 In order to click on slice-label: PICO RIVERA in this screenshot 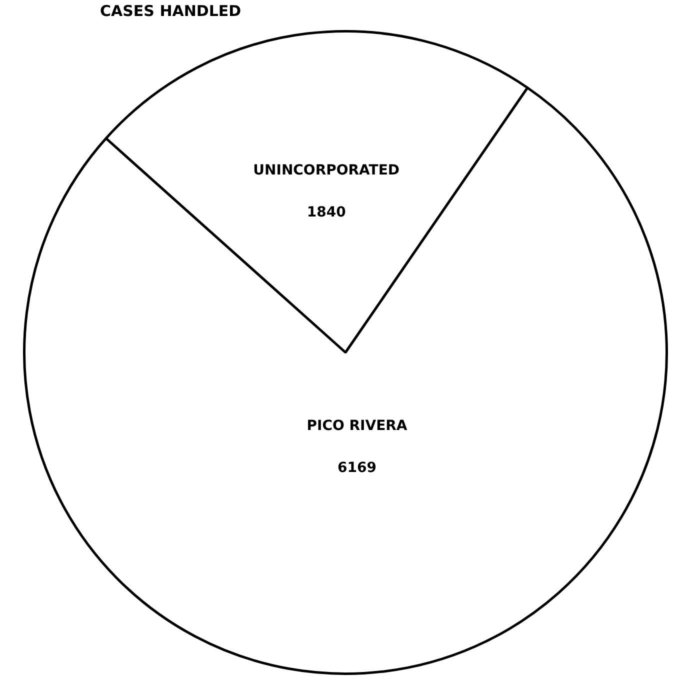, I will do `click(357, 426)`.